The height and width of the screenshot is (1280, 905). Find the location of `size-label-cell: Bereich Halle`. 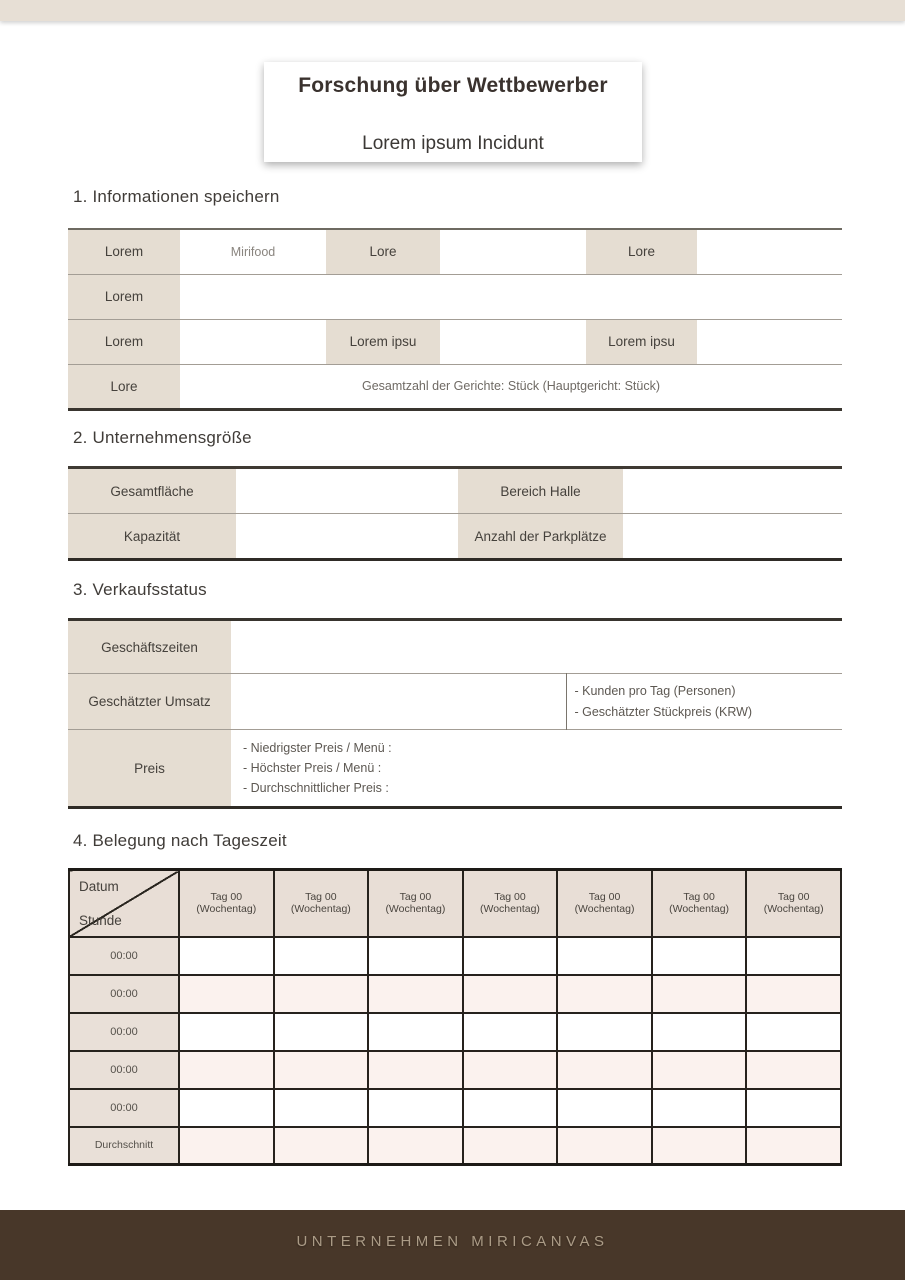

size-label-cell: Bereich Halle is located at coordinates (540, 490).